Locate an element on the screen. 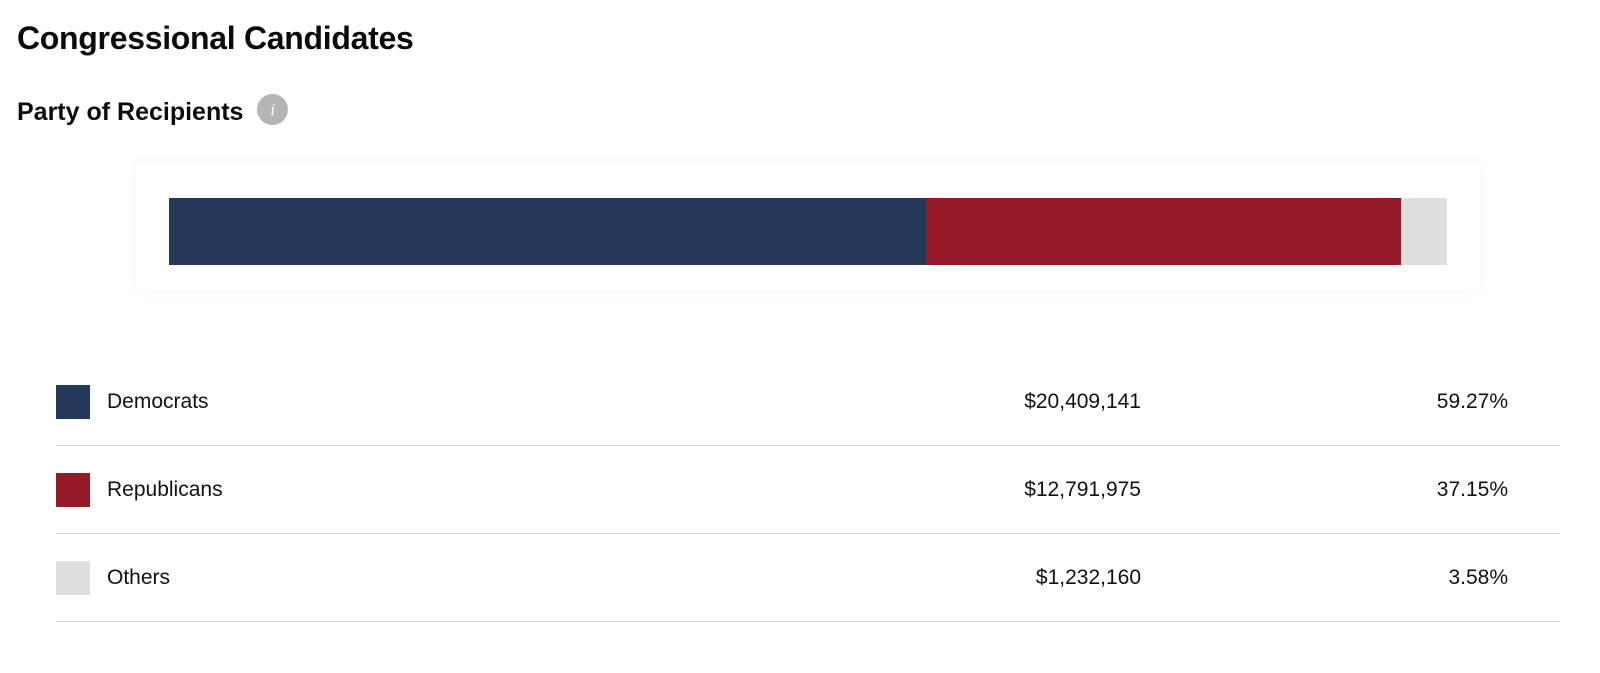  bar-segment-democrats is located at coordinates (548, 231).